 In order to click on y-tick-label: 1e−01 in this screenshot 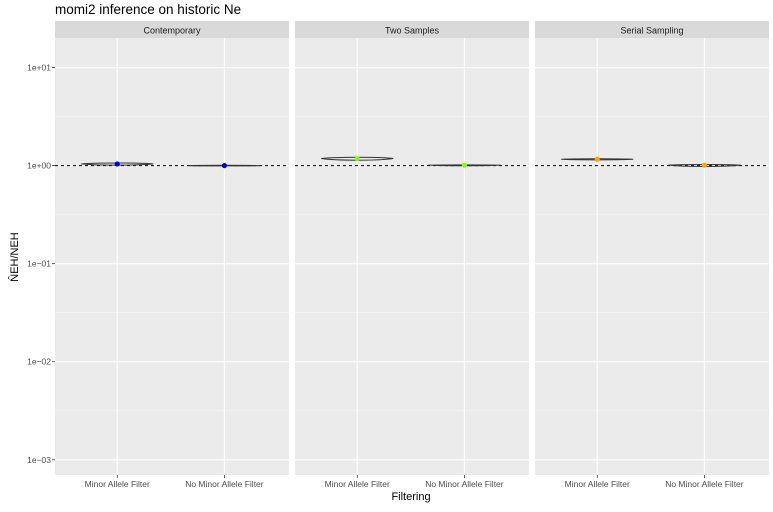, I will do `click(39, 264)`.